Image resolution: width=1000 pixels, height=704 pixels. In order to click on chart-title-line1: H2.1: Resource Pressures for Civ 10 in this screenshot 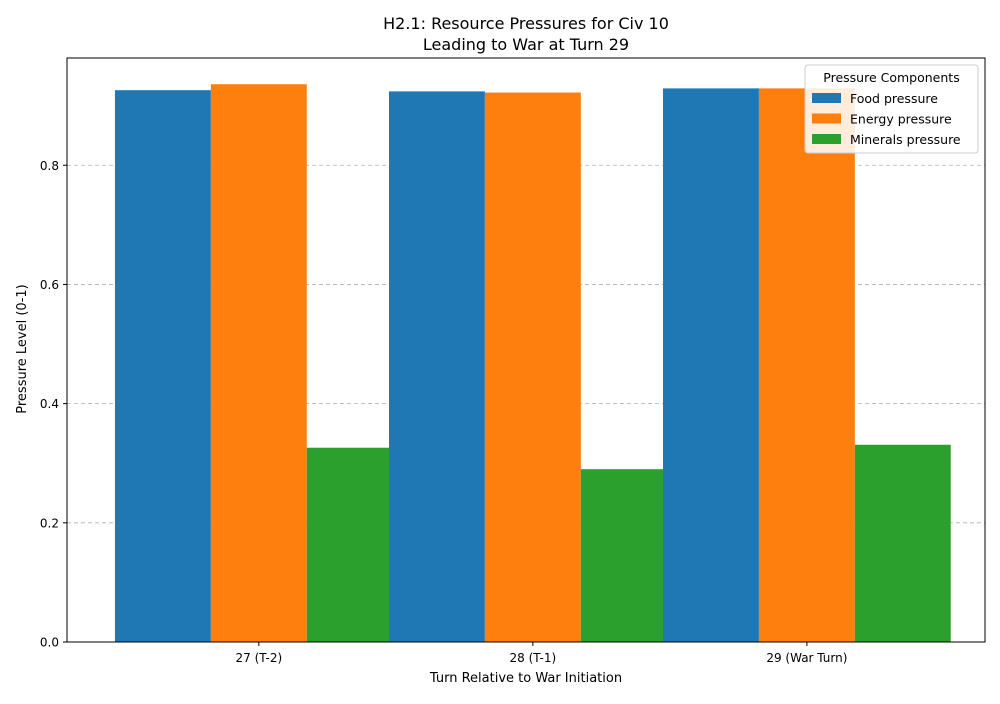, I will do `click(526, 23)`.